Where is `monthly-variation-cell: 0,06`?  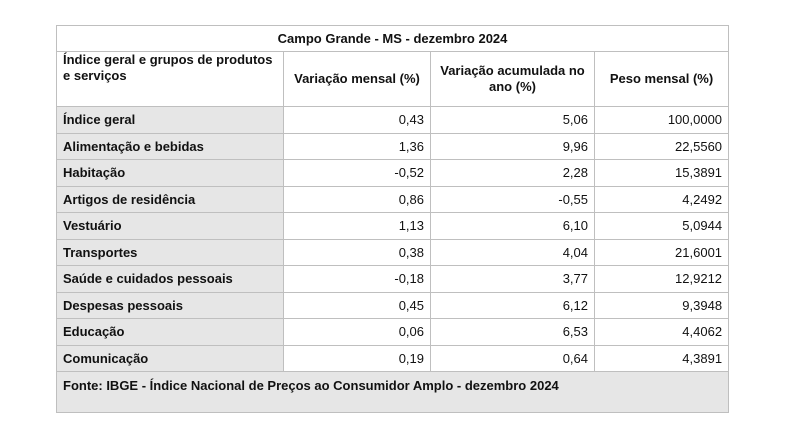
monthly-variation-cell: 0,06 is located at coordinates (357, 332).